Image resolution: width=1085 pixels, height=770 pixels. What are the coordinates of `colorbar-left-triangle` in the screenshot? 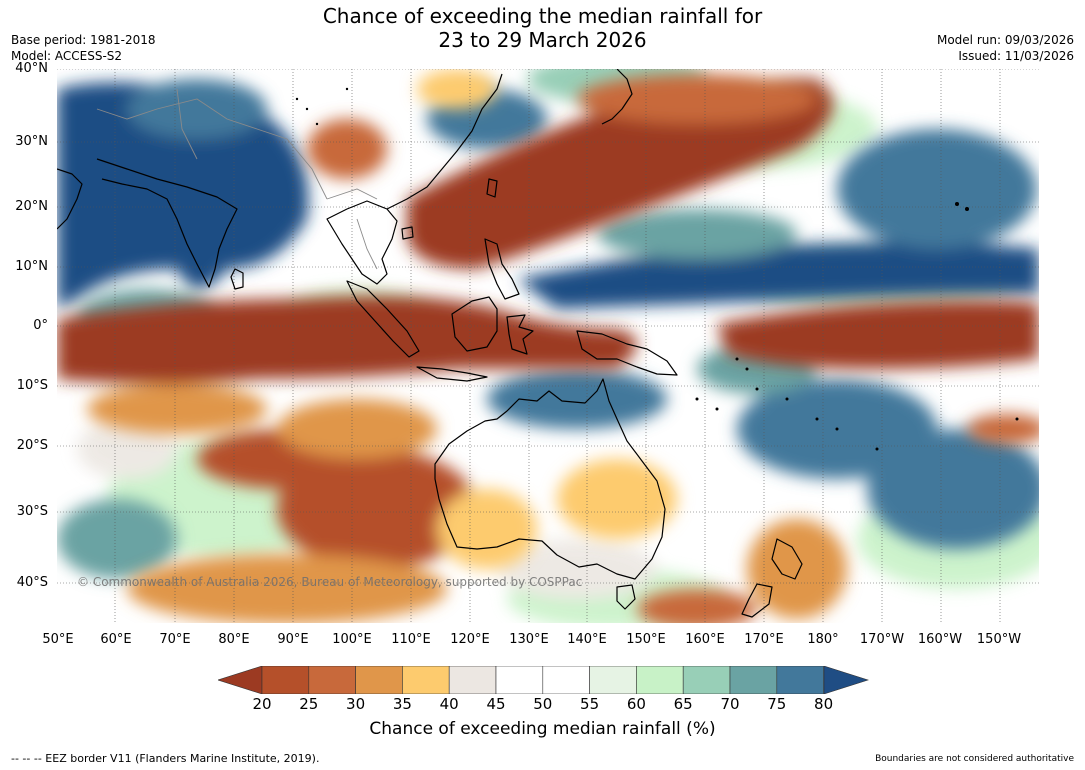 It's located at (240, 680).